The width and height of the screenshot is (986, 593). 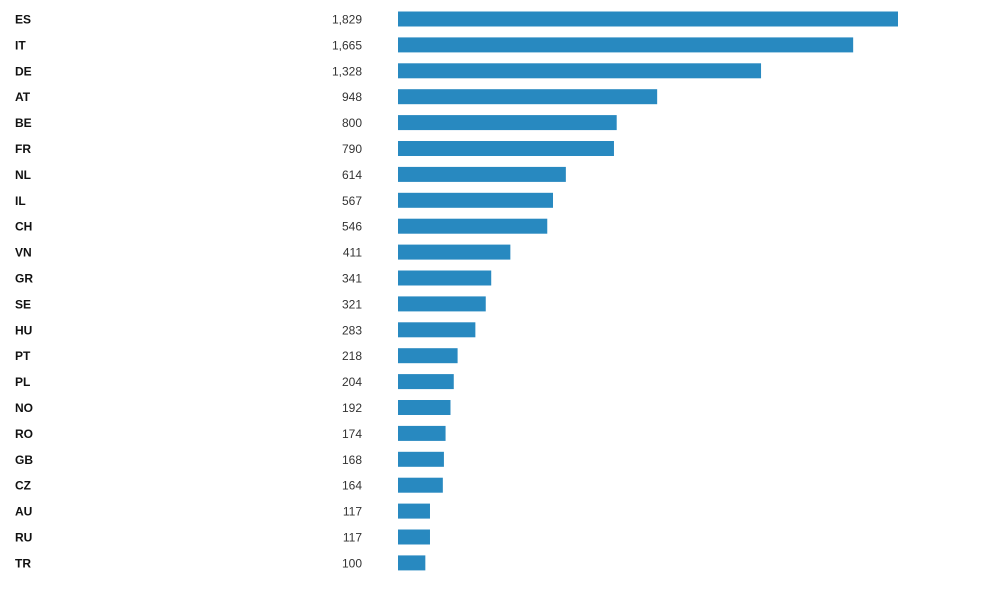 What do you see at coordinates (482, 174) in the screenshot?
I see `bar-nl` at bounding box center [482, 174].